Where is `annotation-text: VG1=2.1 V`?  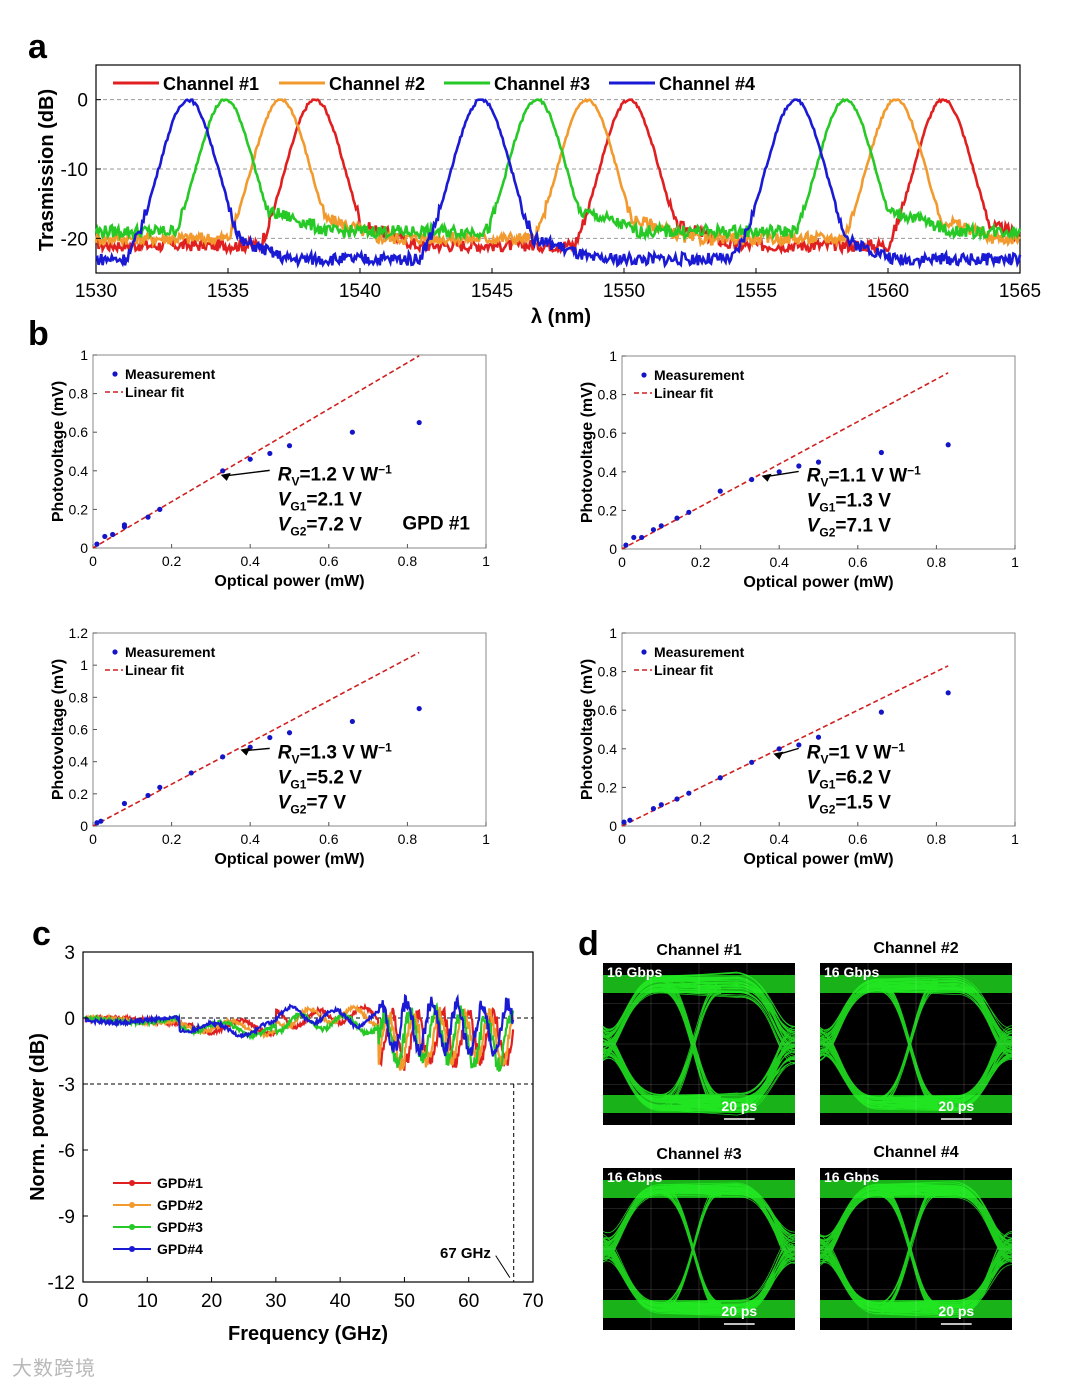 annotation-text: VG1=2.1 V is located at coordinates (320, 501).